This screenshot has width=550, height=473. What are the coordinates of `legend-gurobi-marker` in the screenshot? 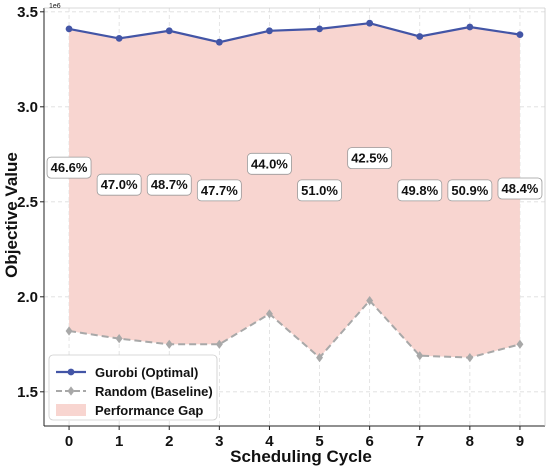 It's located at (71, 372).